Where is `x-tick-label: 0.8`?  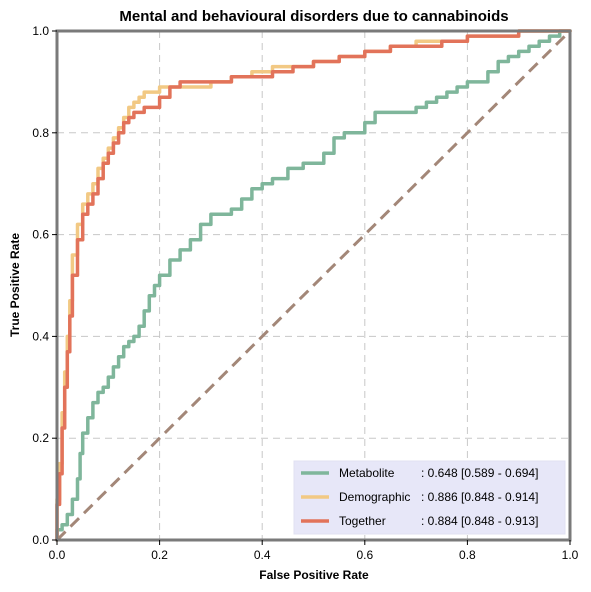
x-tick-label: 0.8 is located at coordinates (467, 555).